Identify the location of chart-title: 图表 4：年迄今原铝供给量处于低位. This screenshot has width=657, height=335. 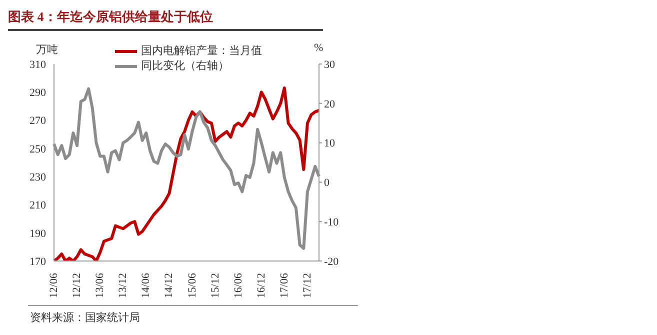
(165, 19).